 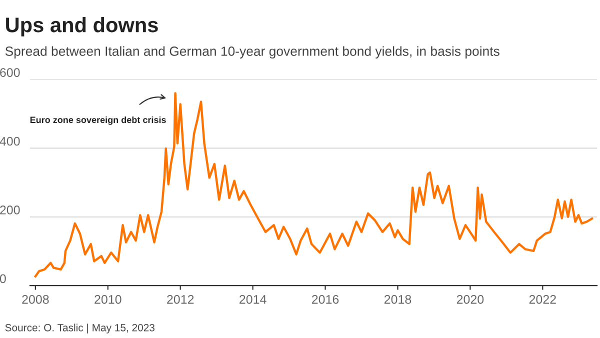 What do you see at coordinates (325, 299) in the screenshot?
I see `x-tick-label: 2016` at bounding box center [325, 299].